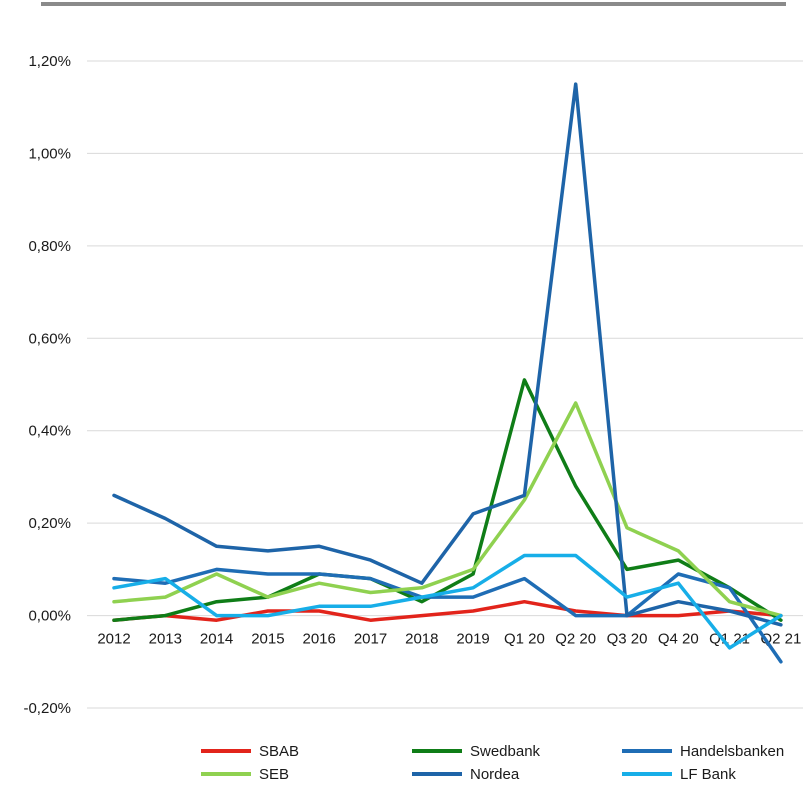  I want to click on legend-label-swedbank: Swedbank, so click(505, 751).